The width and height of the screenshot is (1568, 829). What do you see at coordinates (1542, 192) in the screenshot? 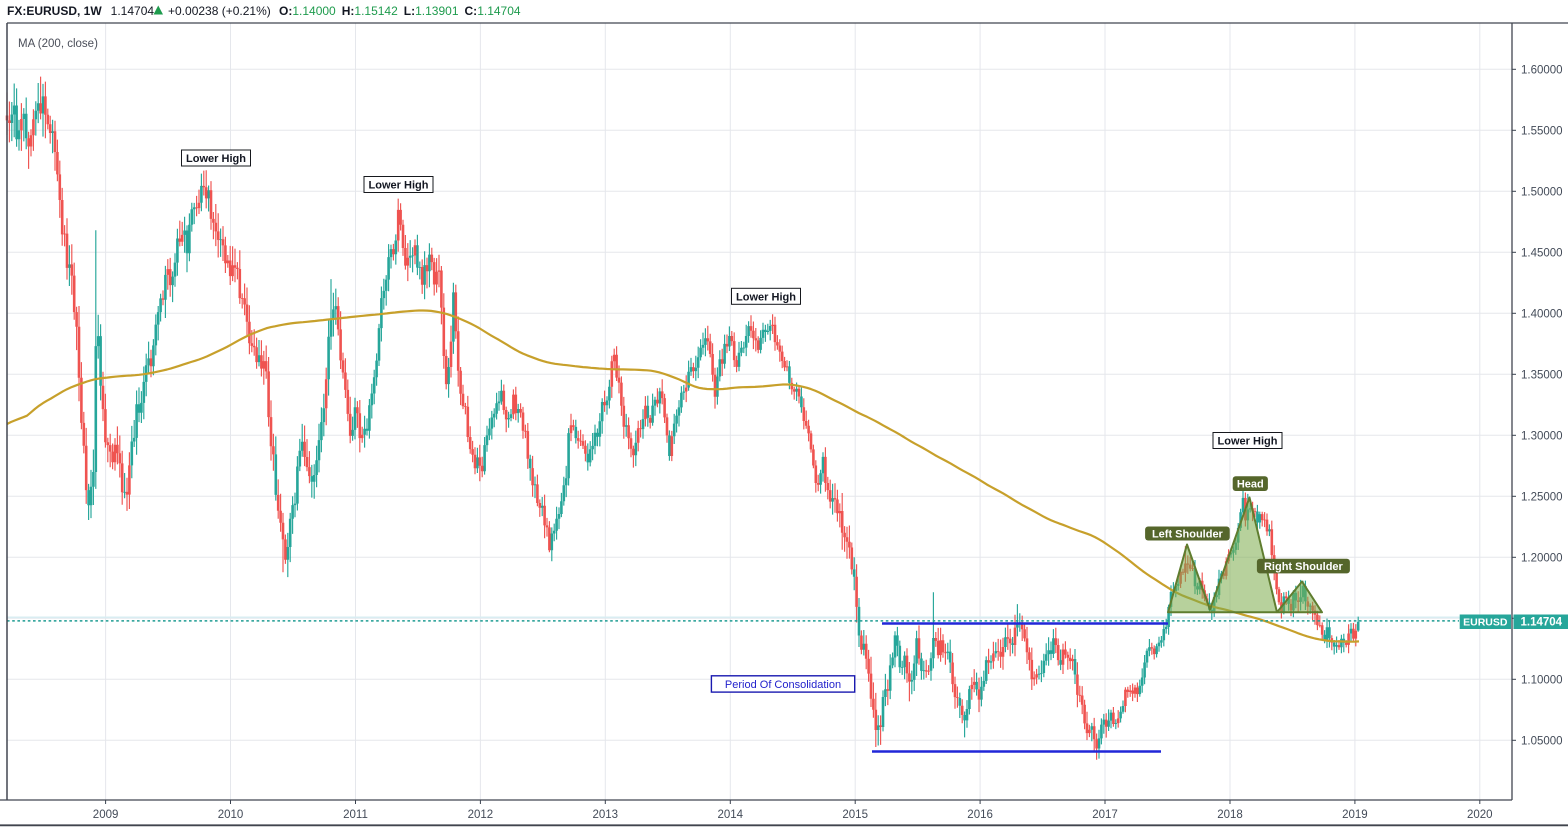
I see `svg-text: 1.50000` at bounding box center [1542, 192].